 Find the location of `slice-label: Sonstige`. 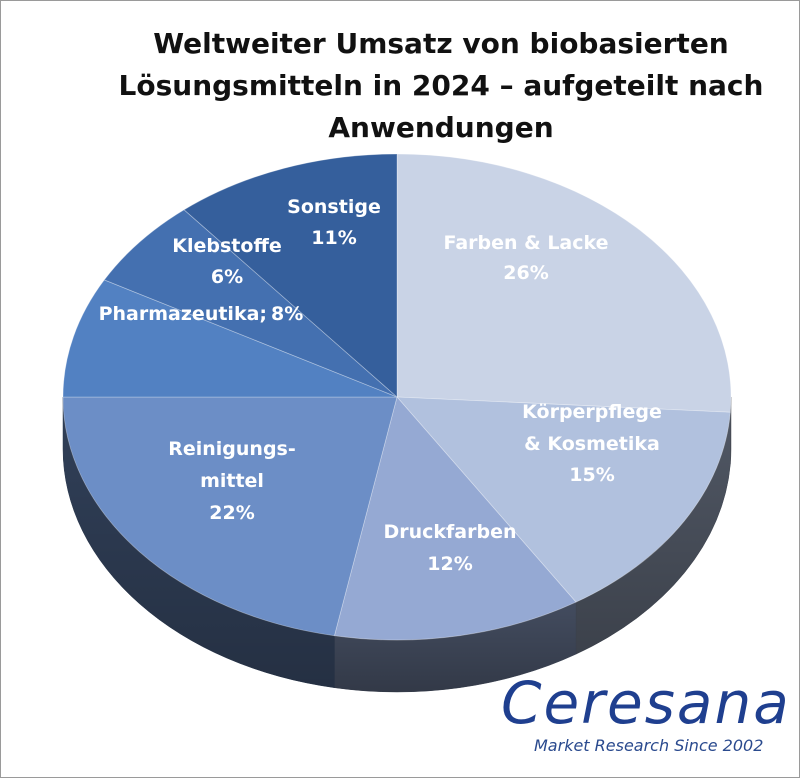

slice-label: Sonstige is located at coordinates (334, 207).